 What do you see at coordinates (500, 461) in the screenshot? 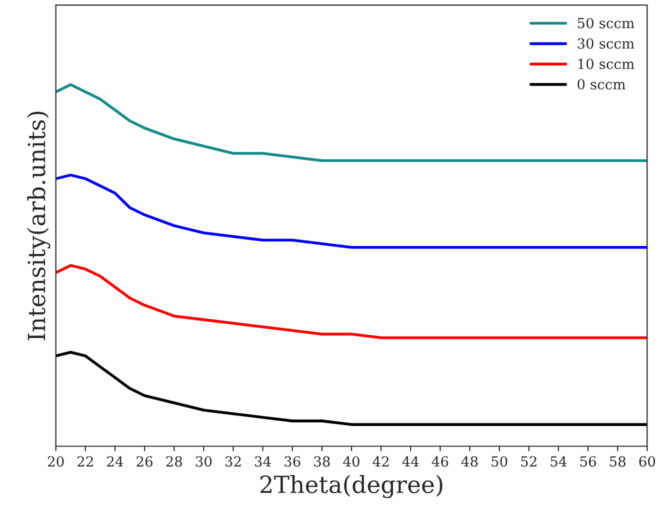
I see `x-tick-label: 50` at bounding box center [500, 461].